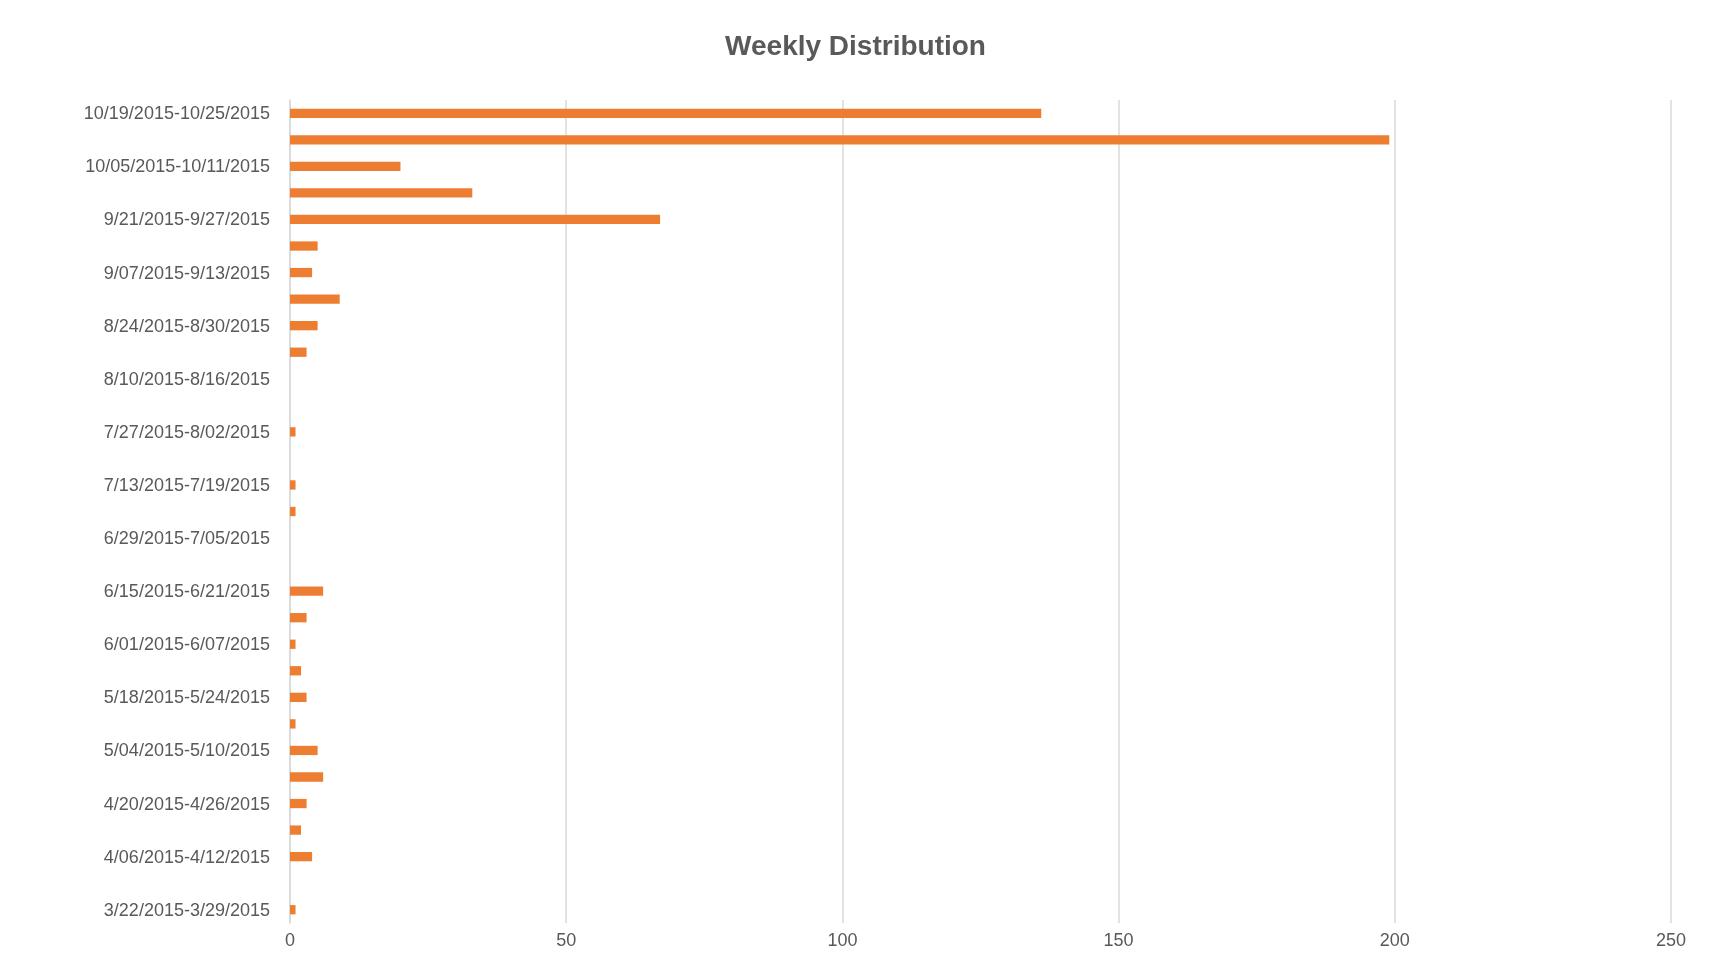 This screenshot has width=1711, height=978. I want to click on x-tick-label: 200, so click(1394, 940).